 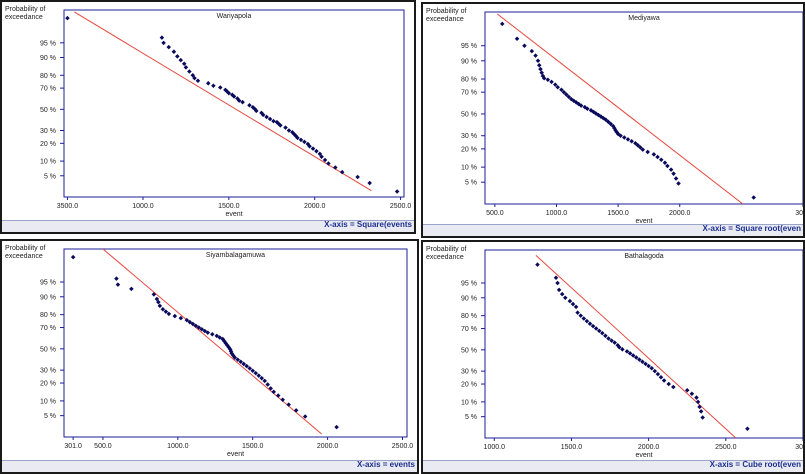 I want to click on x-axis-note: X-axis = Square(events, so click(x=368, y=224).